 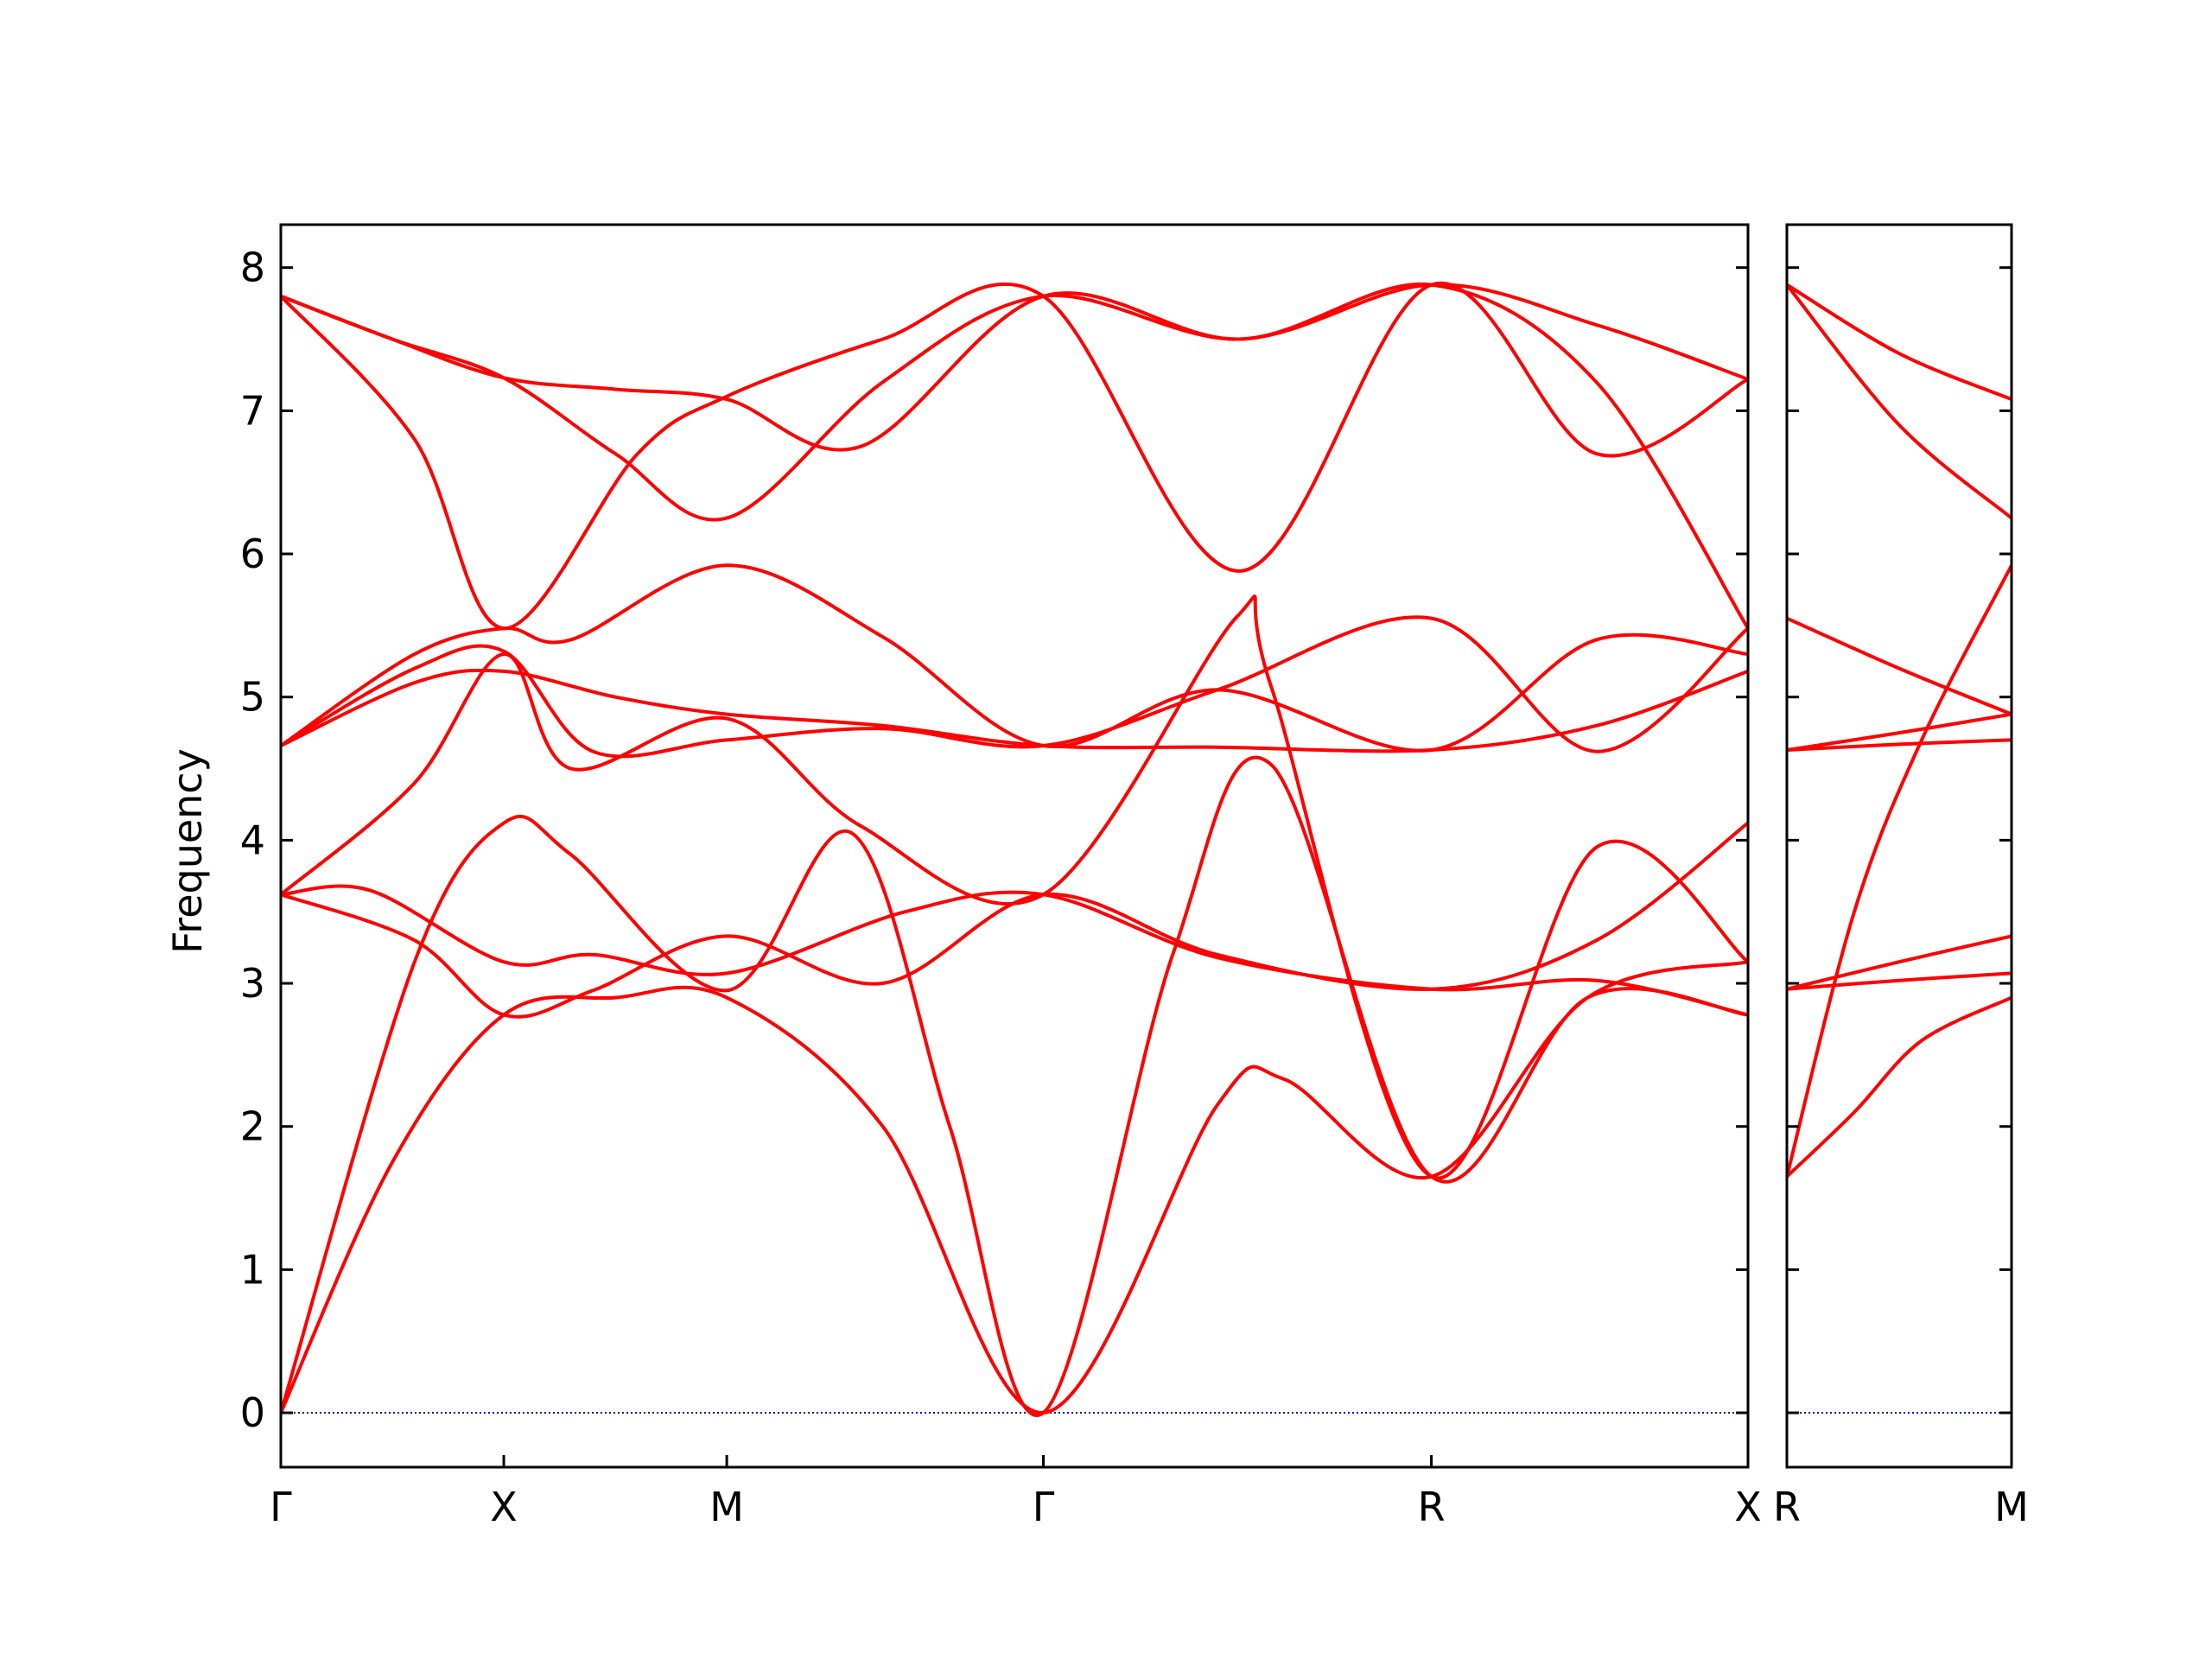 I want to click on band-lines, so click(x=1900, y=731).